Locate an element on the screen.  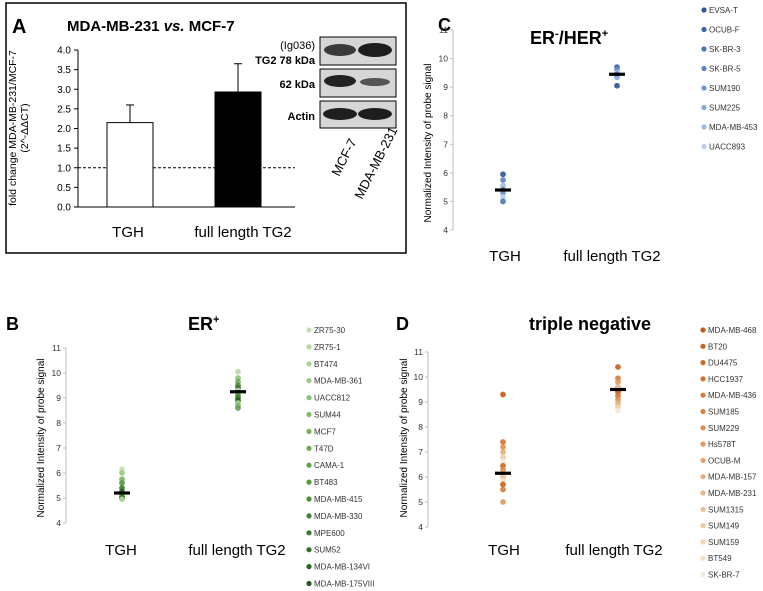
blot-band-actin-mcf7 is located at coordinates (340, 114).